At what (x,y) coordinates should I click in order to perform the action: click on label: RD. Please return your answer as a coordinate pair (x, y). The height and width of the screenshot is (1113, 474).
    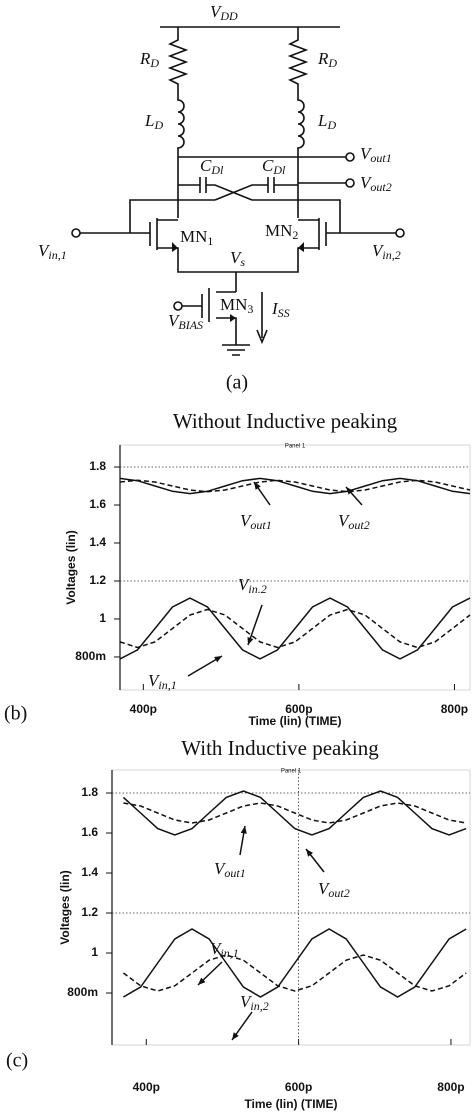
    Looking at the image, I should click on (149, 59).